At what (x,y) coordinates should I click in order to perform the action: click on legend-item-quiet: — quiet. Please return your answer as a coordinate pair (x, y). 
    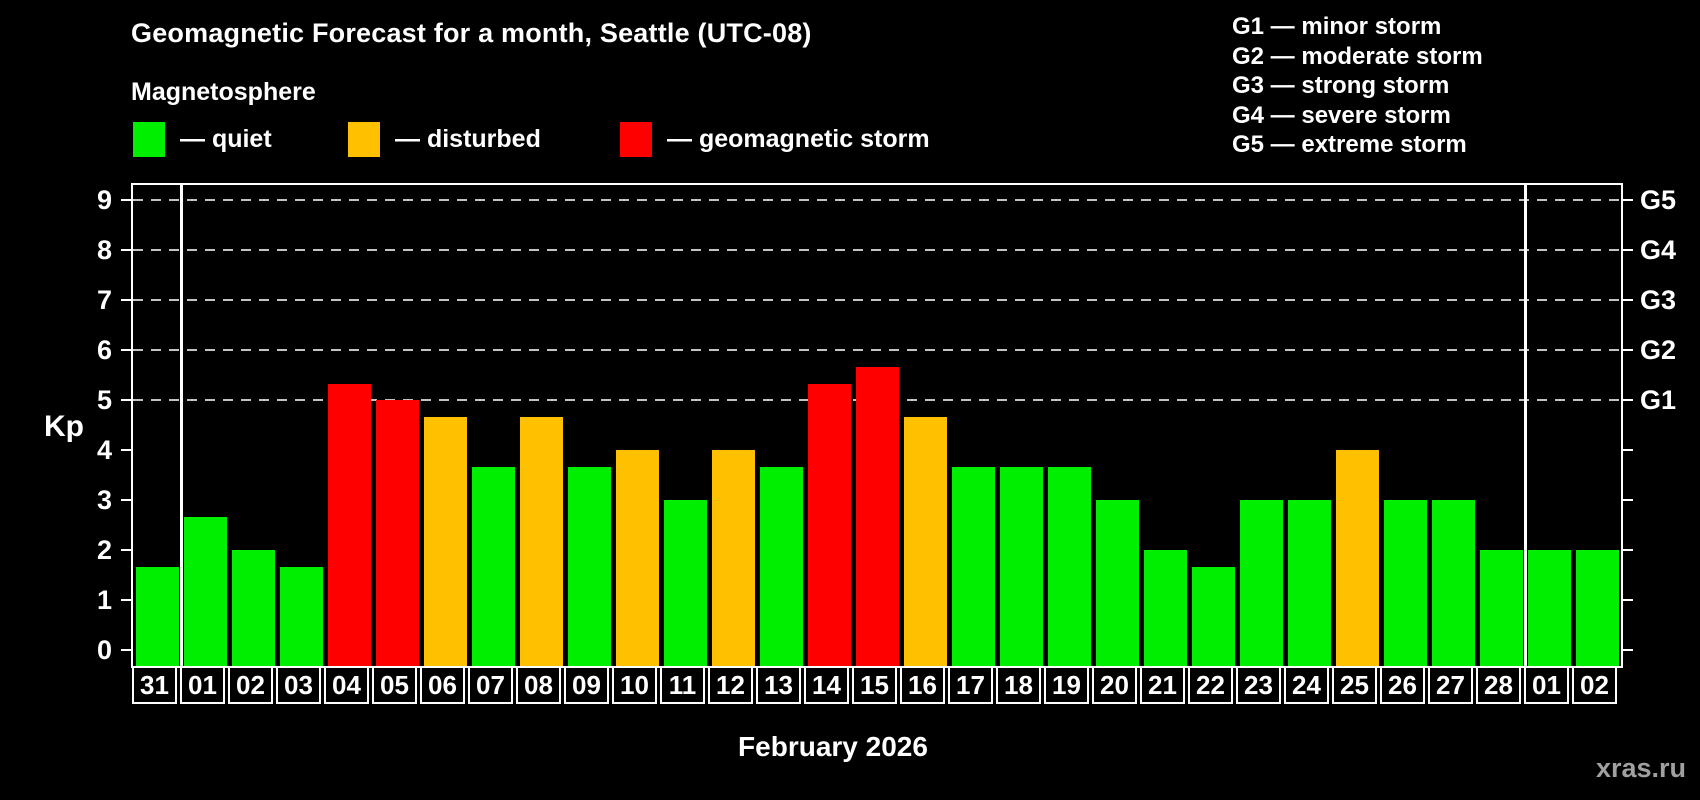
    Looking at the image, I should click on (202, 139).